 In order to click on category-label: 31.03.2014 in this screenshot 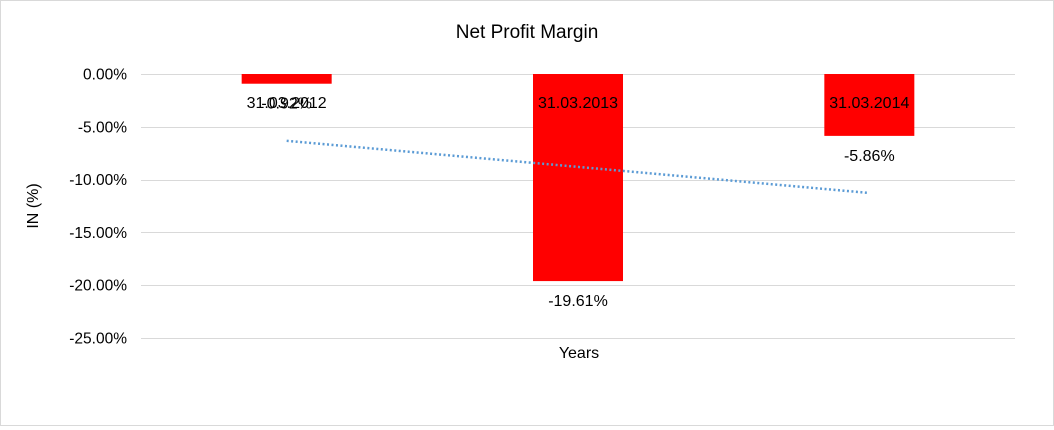, I will do `click(869, 103)`.